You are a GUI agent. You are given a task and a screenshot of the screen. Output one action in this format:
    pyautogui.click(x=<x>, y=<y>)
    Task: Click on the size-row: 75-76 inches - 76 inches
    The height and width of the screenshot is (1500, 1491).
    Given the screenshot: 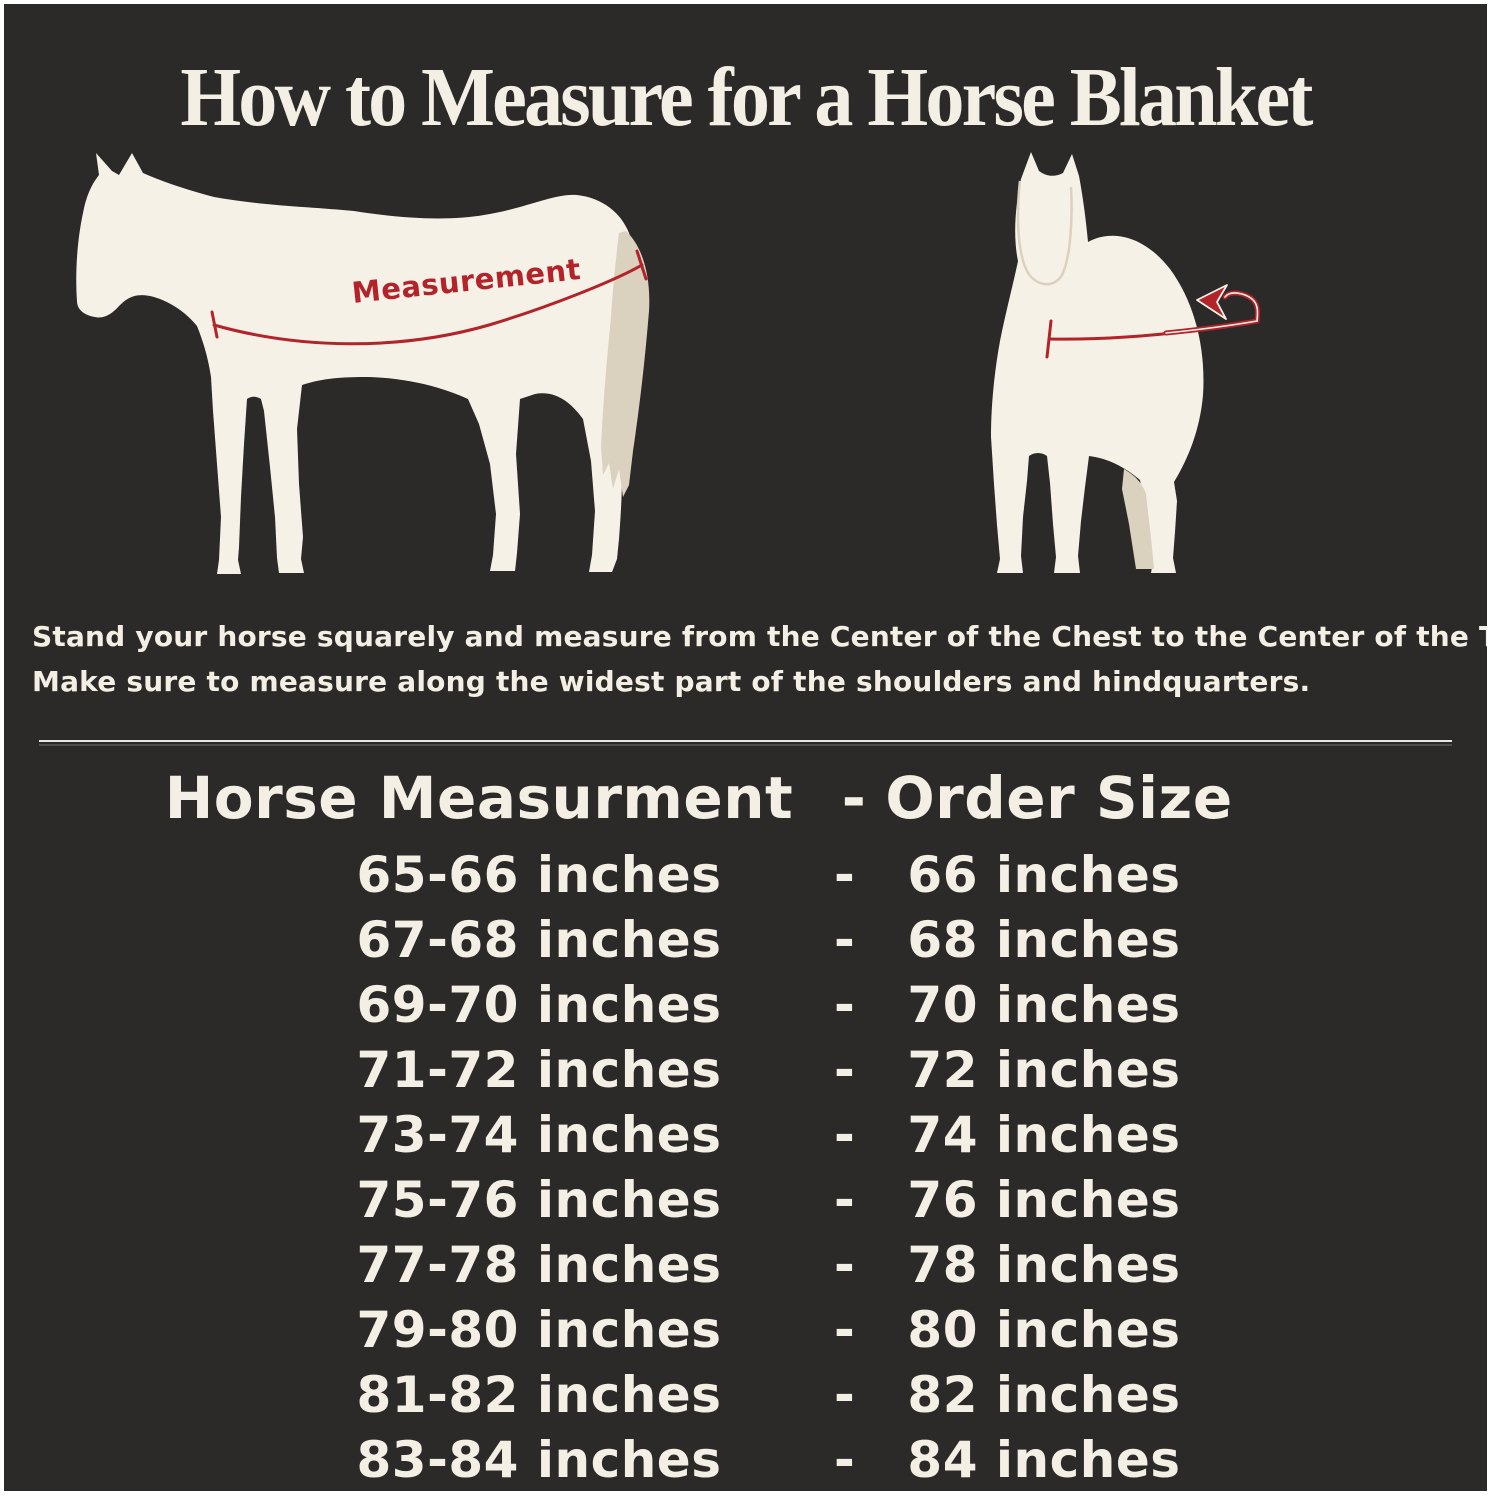 What is the action you would take?
    pyautogui.click(x=739, y=1199)
    